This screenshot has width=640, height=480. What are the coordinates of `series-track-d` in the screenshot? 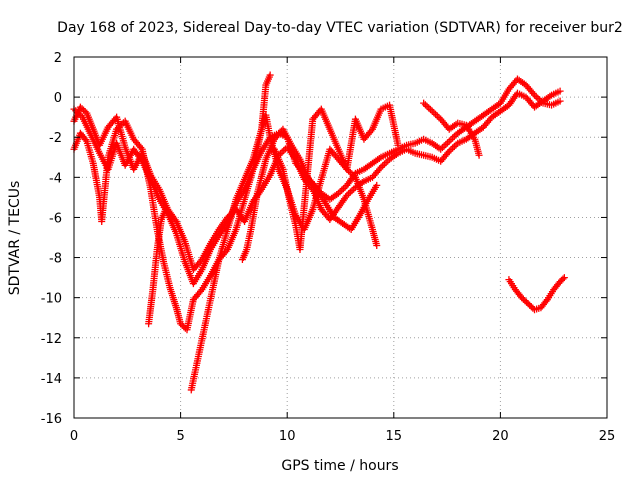 It's located at (230, 232).